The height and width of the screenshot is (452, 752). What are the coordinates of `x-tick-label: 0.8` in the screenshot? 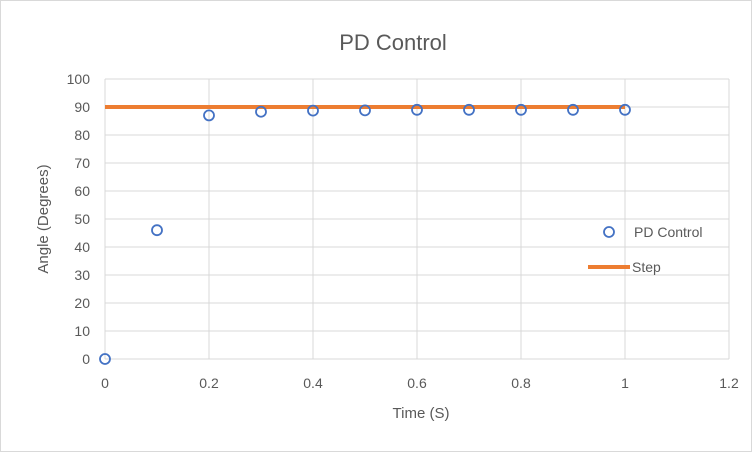 It's located at (521, 383).